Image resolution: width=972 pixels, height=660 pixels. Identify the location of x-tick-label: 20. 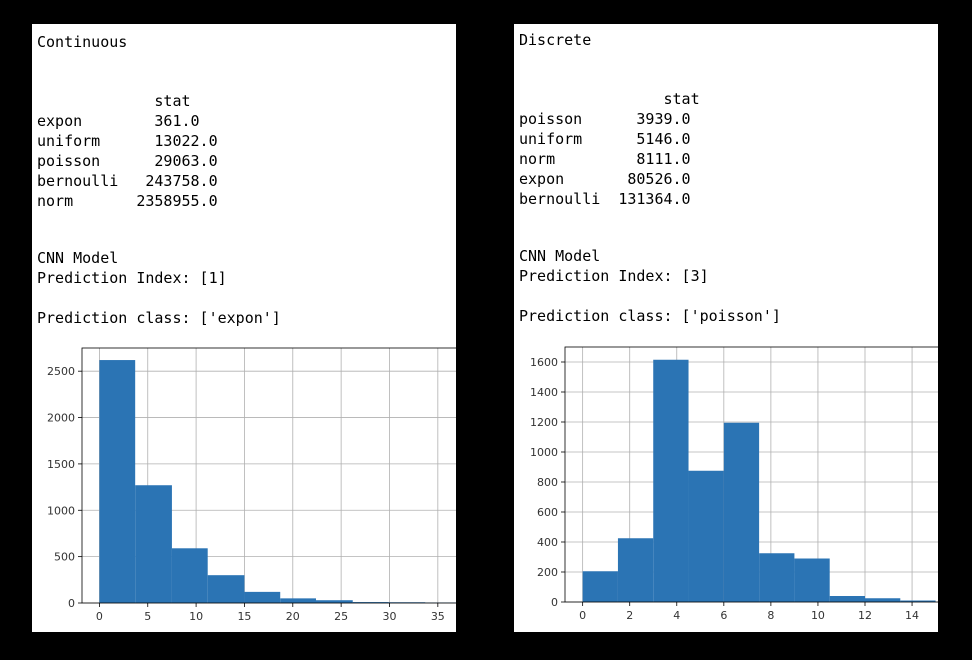
(293, 616).